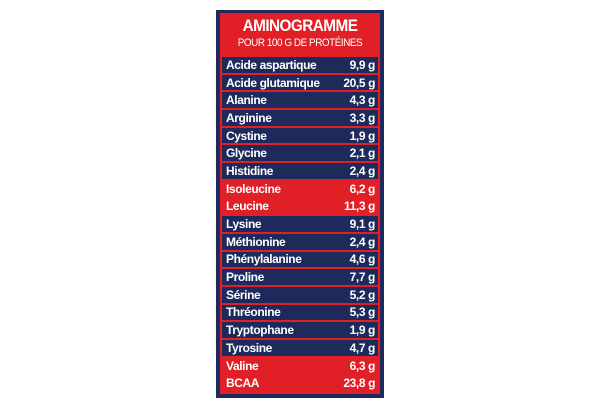 Image resolution: width=600 pixels, height=409 pixels. Describe the element at coordinates (247, 206) in the screenshot. I see `amino-acid-name: Leucine` at that location.